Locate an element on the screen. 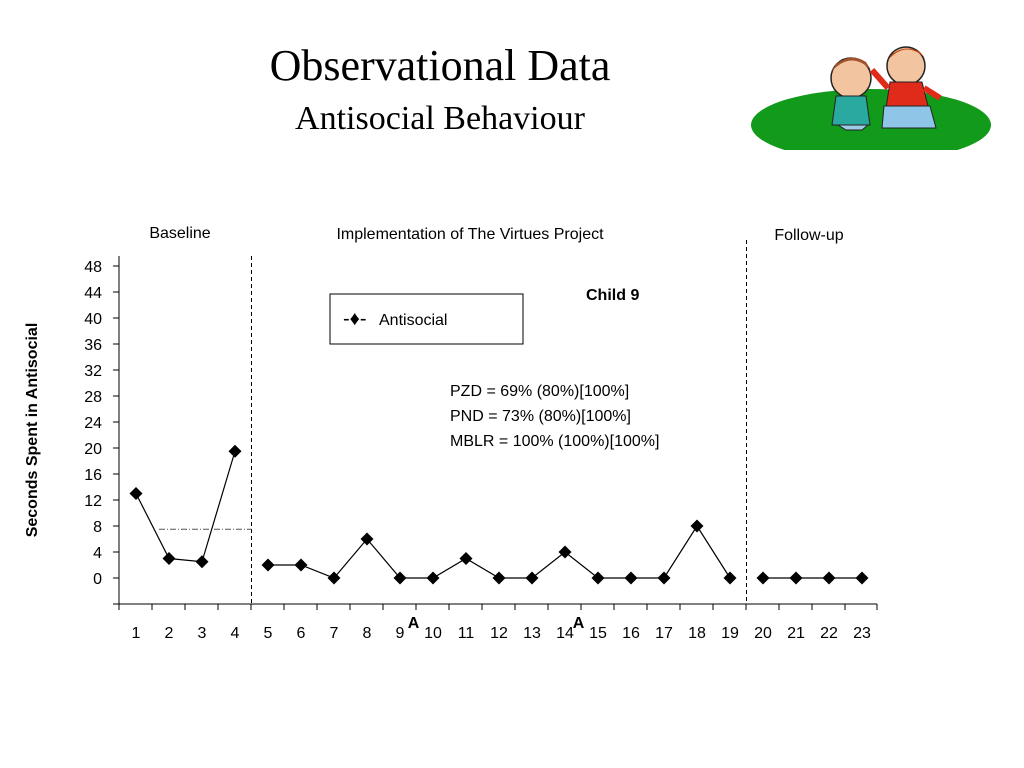 This screenshot has height=768, width=1024. y-tick-label: 4 is located at coordinates (97, 553).